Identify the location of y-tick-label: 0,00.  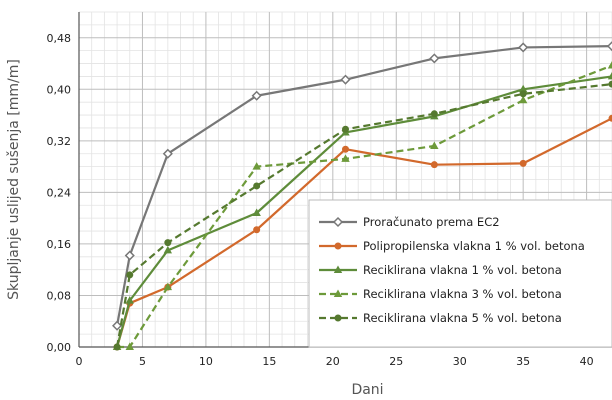
(59, 347).